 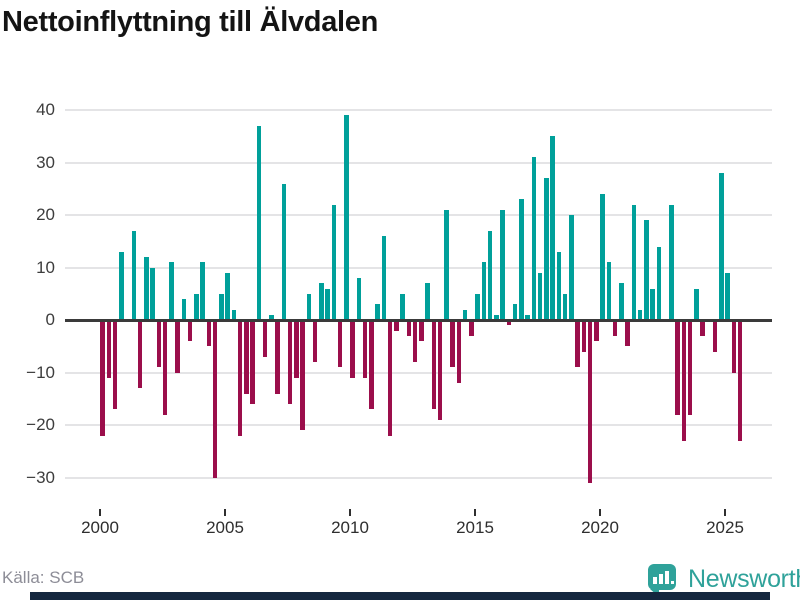 I want to click on bar-2021-q1, so click(x=627, y=333).